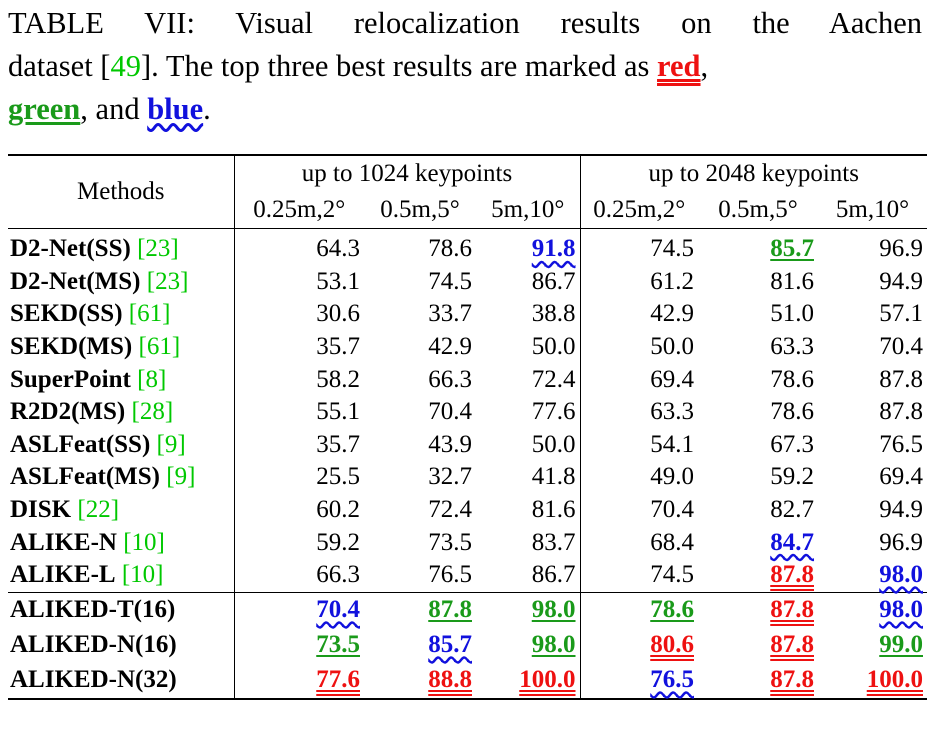  What do you see at coordinates (121, 681) in the screenshot?
I see `method-cell: ALIKED-N(32)` at bounding box center [121, 681].